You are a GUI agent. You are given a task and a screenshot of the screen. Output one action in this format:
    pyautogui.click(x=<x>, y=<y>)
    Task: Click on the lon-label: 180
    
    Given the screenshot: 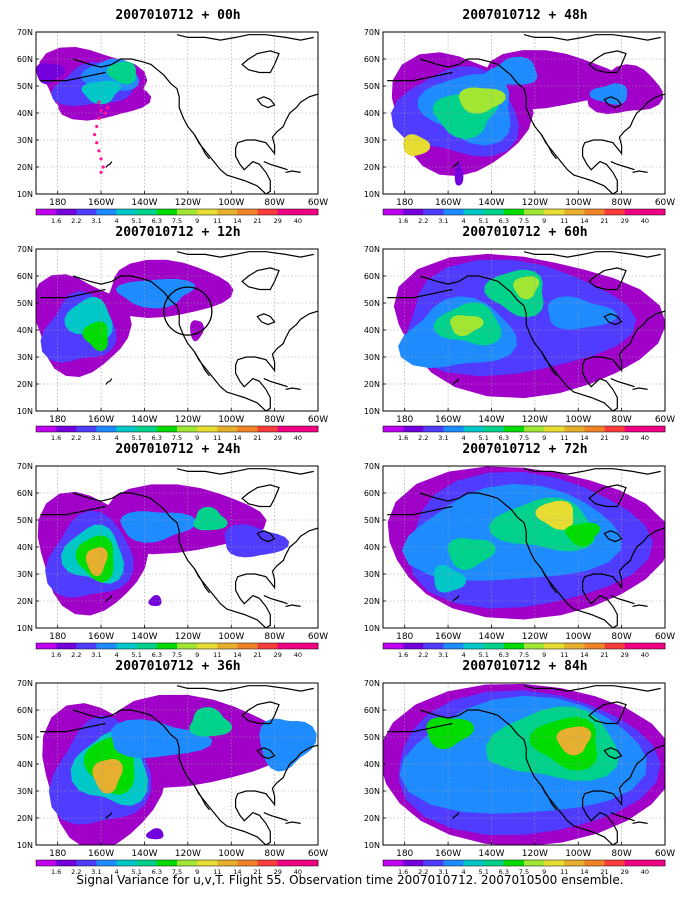 What is the action you would take?
    pyautogui.click(x=404, y=854)
    